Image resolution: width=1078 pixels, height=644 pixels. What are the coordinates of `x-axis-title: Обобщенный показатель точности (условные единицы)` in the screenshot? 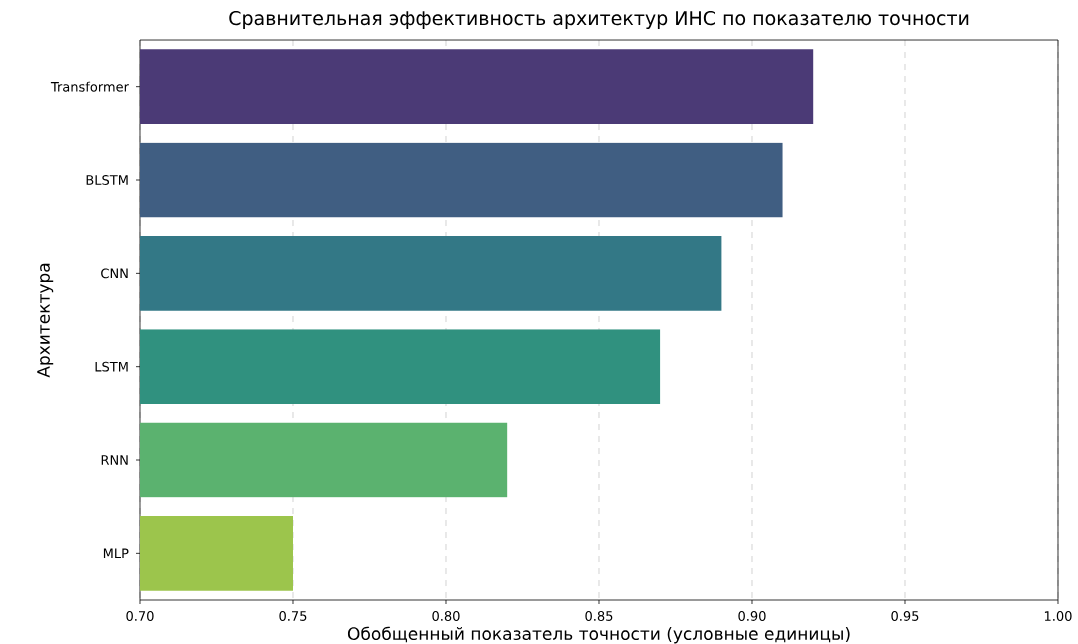 It's located at (598, 635).